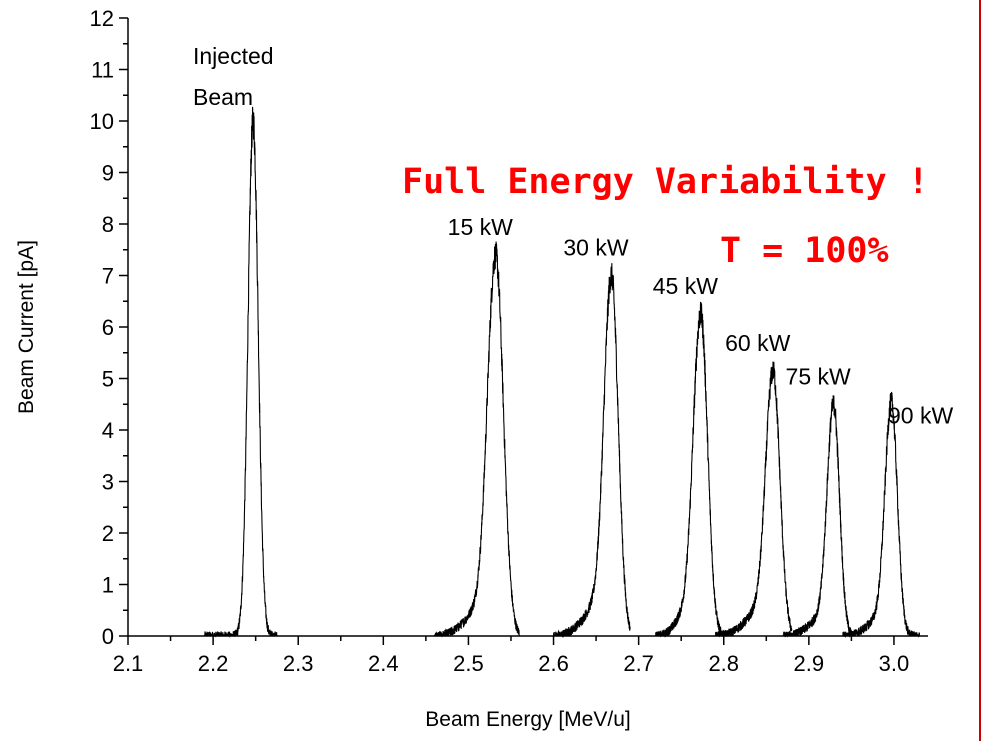 This screenshot has height=741, width=998. What do you see at coordinates (383, 663) in the screenshot?
I see `x-tick-label: 2.4` at bounding box center [383, 663].